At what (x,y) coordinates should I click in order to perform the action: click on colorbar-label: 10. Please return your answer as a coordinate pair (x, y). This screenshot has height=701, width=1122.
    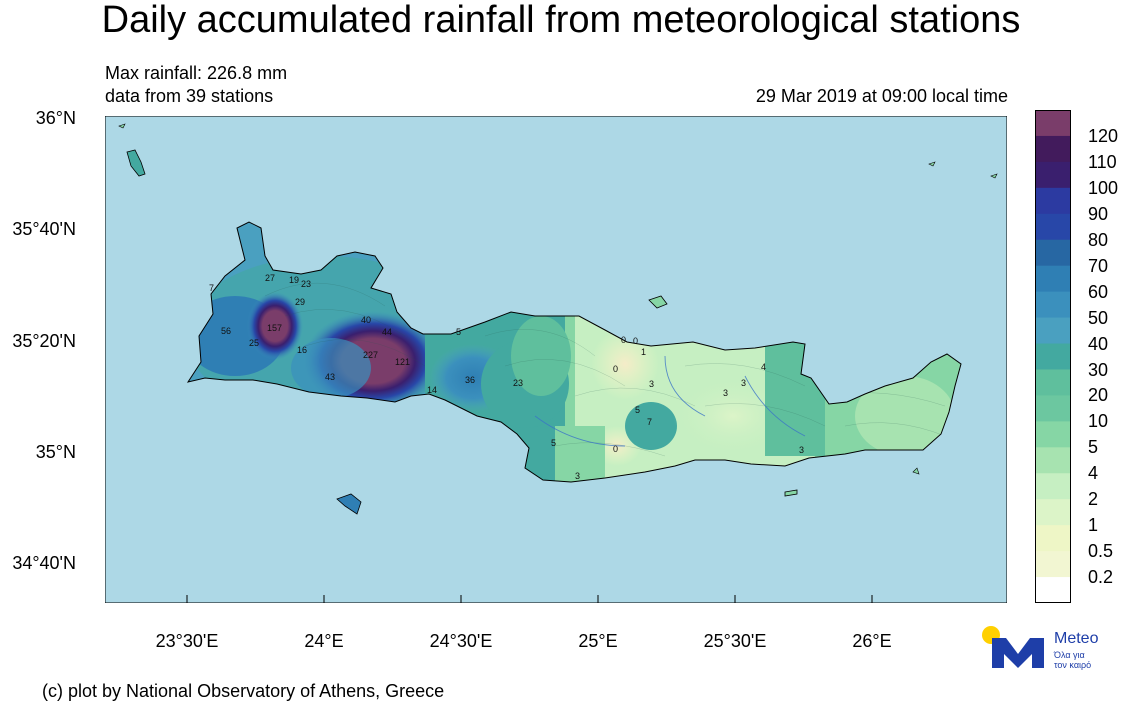
    Looking at the image, I should click on (1098, 421).